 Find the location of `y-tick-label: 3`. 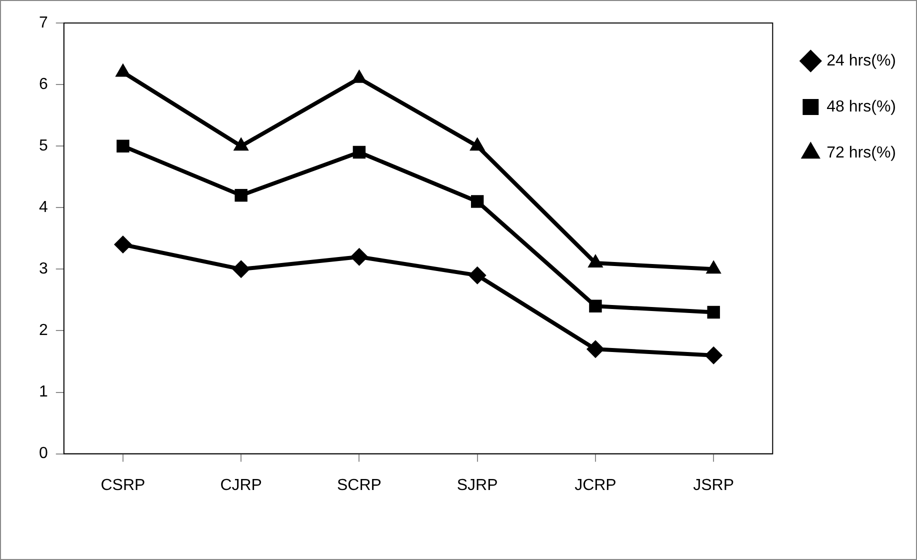

y-tick-label: 3 is located at coordinates (43, 269).